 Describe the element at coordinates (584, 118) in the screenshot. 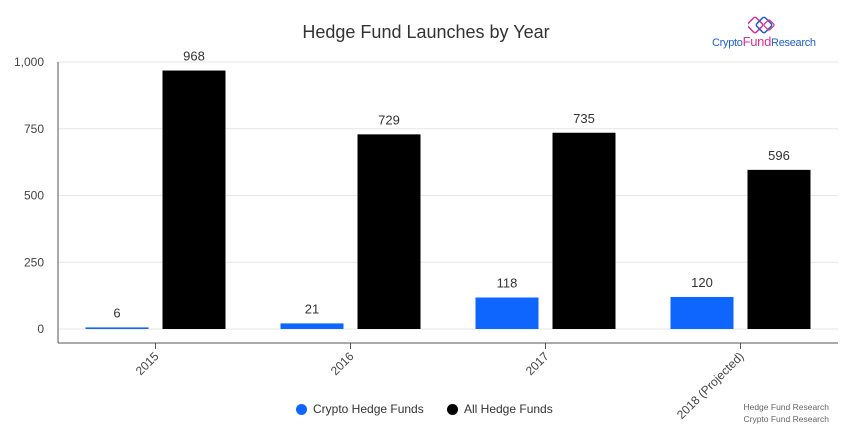

I see `data-label: 735` at that location.